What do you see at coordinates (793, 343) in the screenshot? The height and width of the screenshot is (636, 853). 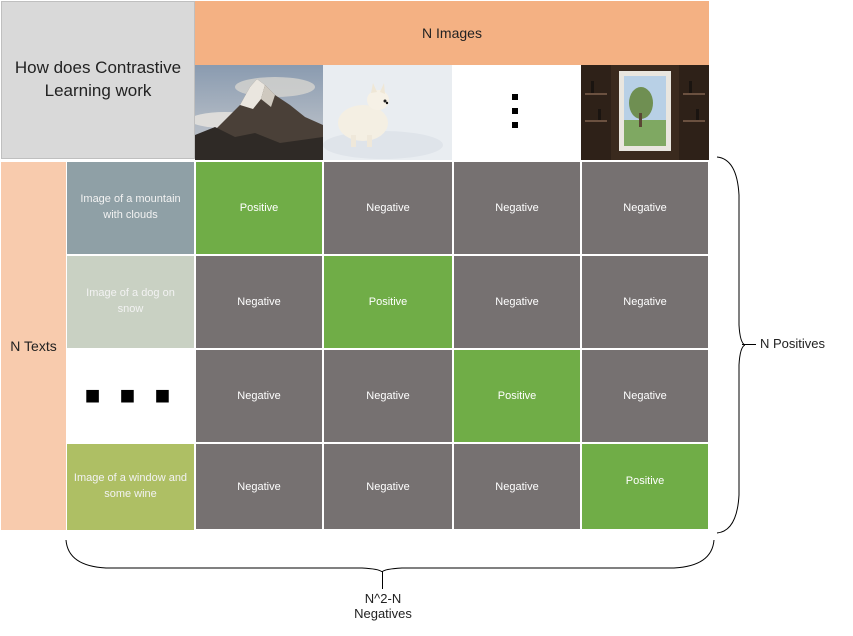 I see `n-positives-label: N Positives` at bounding box center [793, 343].